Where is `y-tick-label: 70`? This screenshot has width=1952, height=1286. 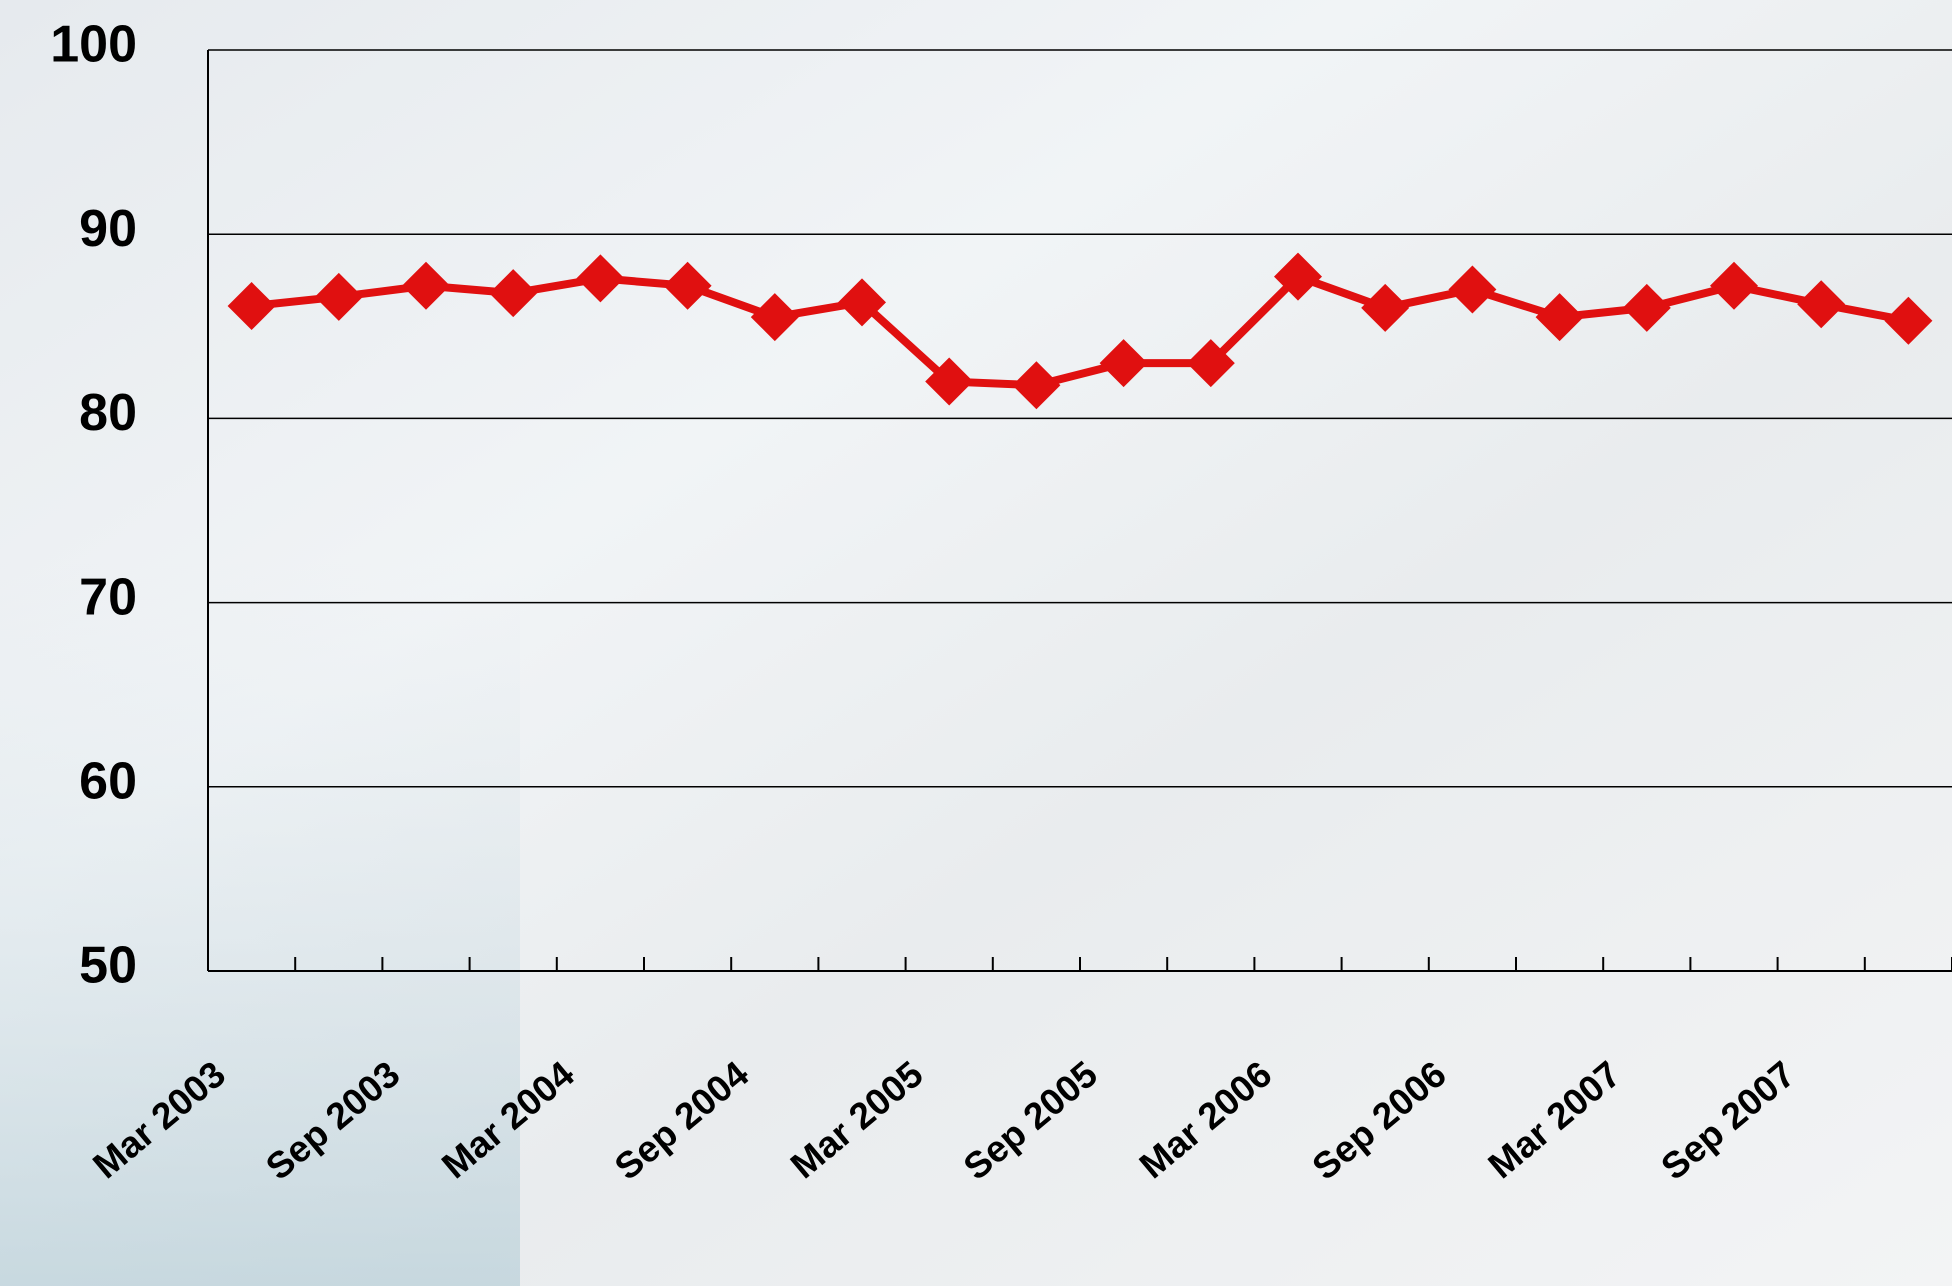
y-tick-label: 70 is located at coordinates (108, 597).